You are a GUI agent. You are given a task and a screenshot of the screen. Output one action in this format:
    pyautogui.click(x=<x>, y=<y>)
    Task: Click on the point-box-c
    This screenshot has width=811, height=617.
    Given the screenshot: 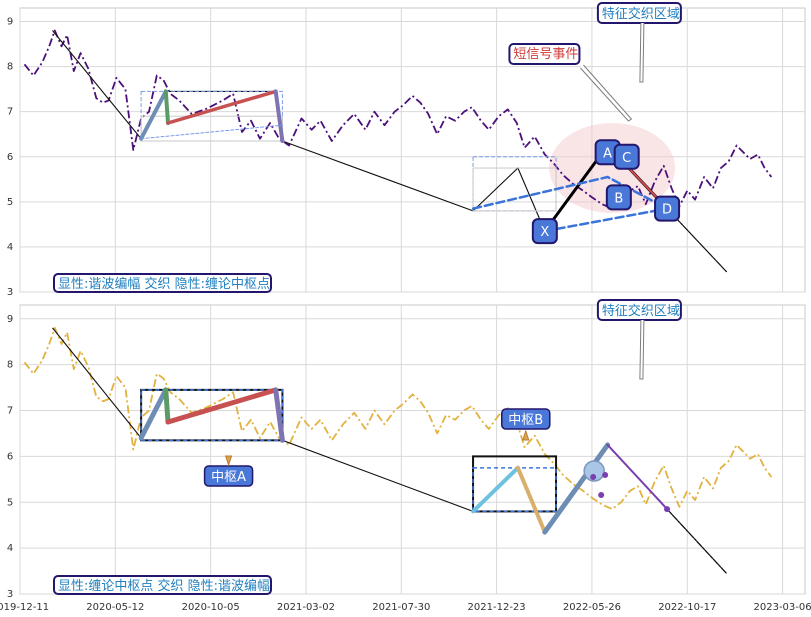 What is the action you would take?
    pyautogui.click(x=626, y=156)
    